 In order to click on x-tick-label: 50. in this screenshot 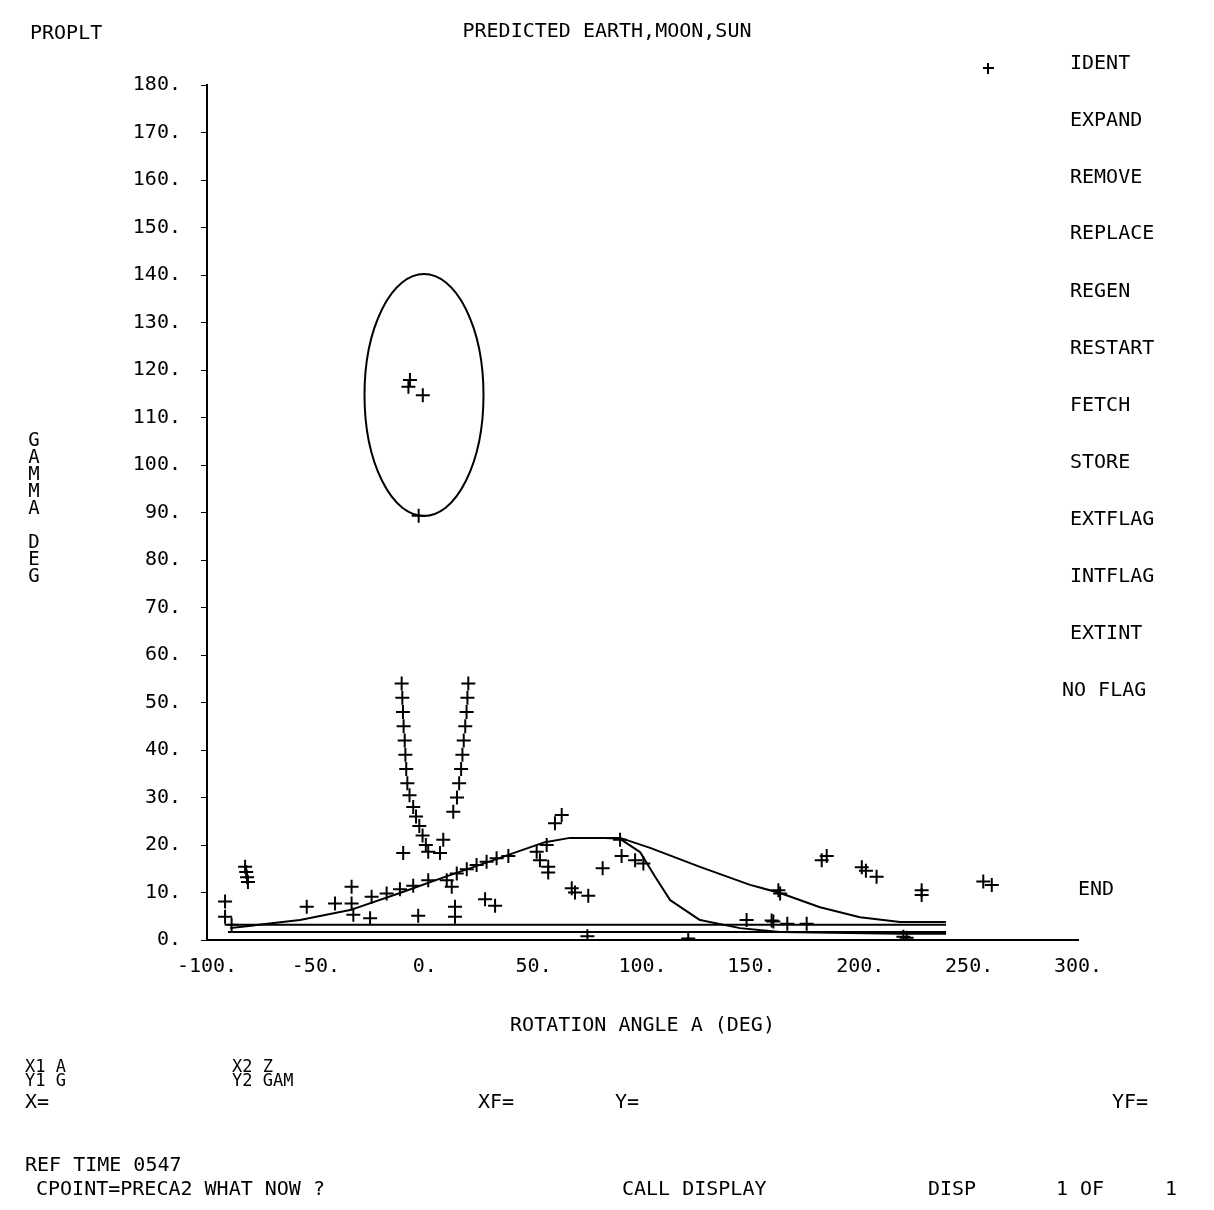, I will do `click(533, 965)`.